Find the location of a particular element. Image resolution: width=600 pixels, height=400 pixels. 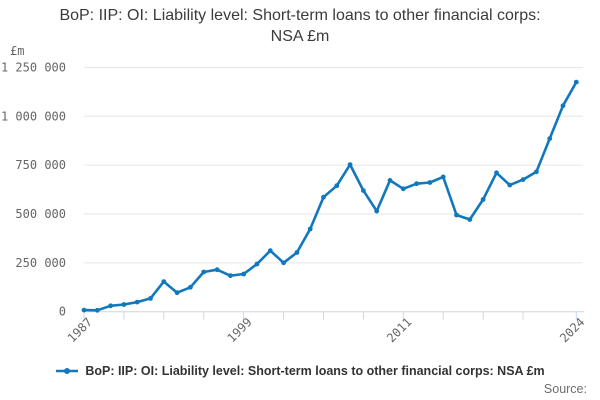

svg-text: 0 is located at coordinates (62, 312).